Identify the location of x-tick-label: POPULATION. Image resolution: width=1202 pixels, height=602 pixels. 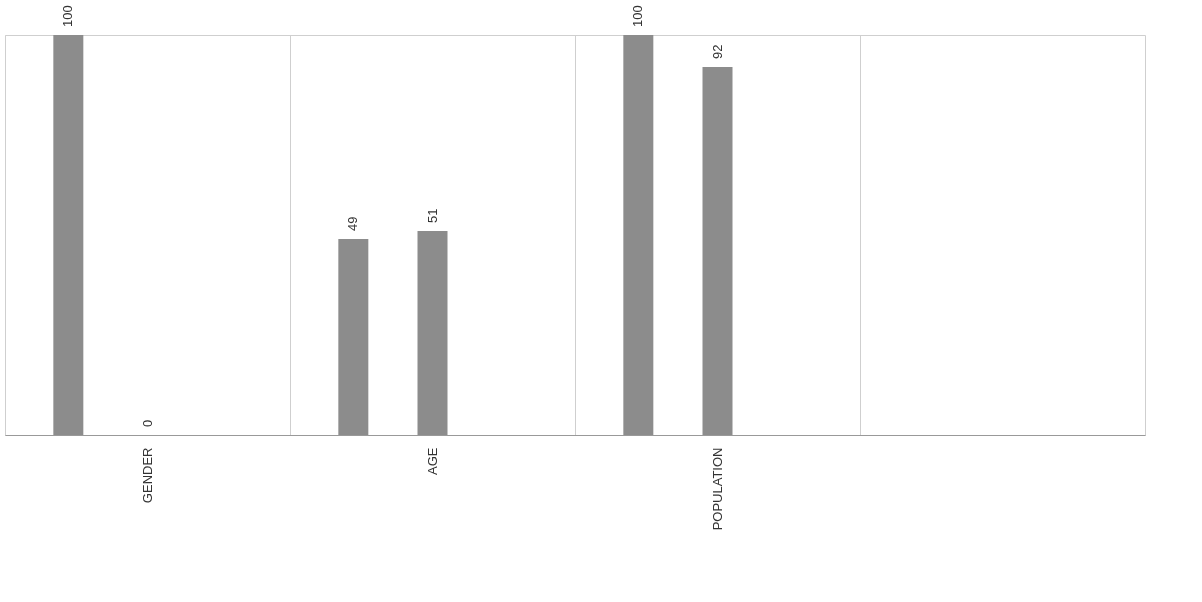
(717, 489).